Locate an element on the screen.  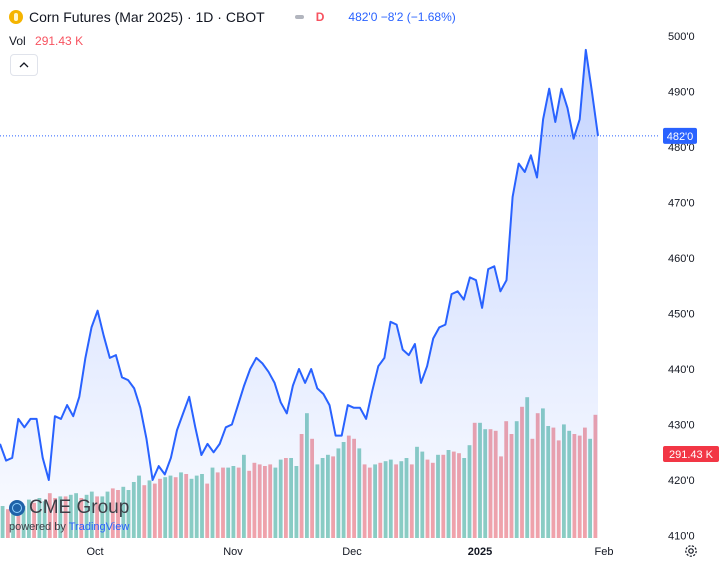
y-tick-label: 440'0 is located at coordinates (681, 370).